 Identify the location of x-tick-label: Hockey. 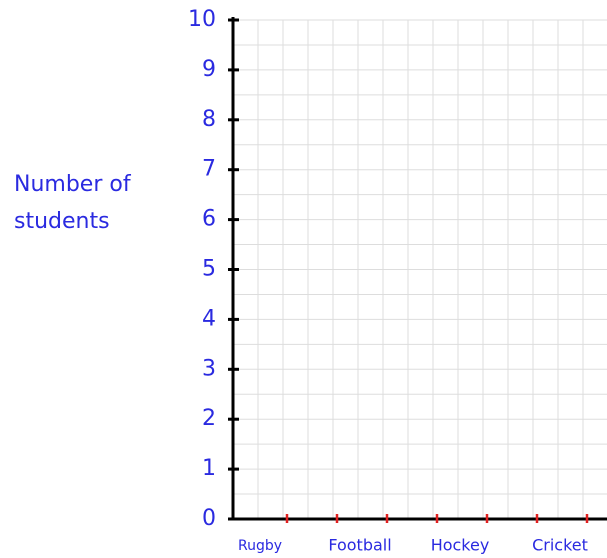
(460, 545).